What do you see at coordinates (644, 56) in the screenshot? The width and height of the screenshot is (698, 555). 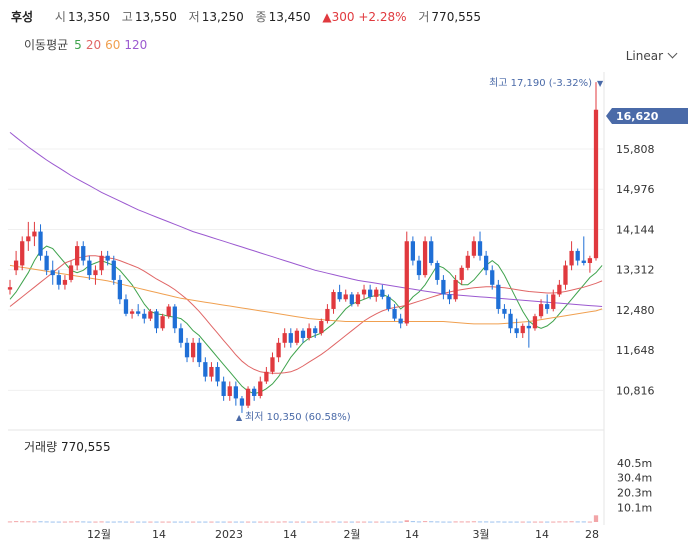 I see `scale-selector-label: Linear` at bounding box center [644, 56].